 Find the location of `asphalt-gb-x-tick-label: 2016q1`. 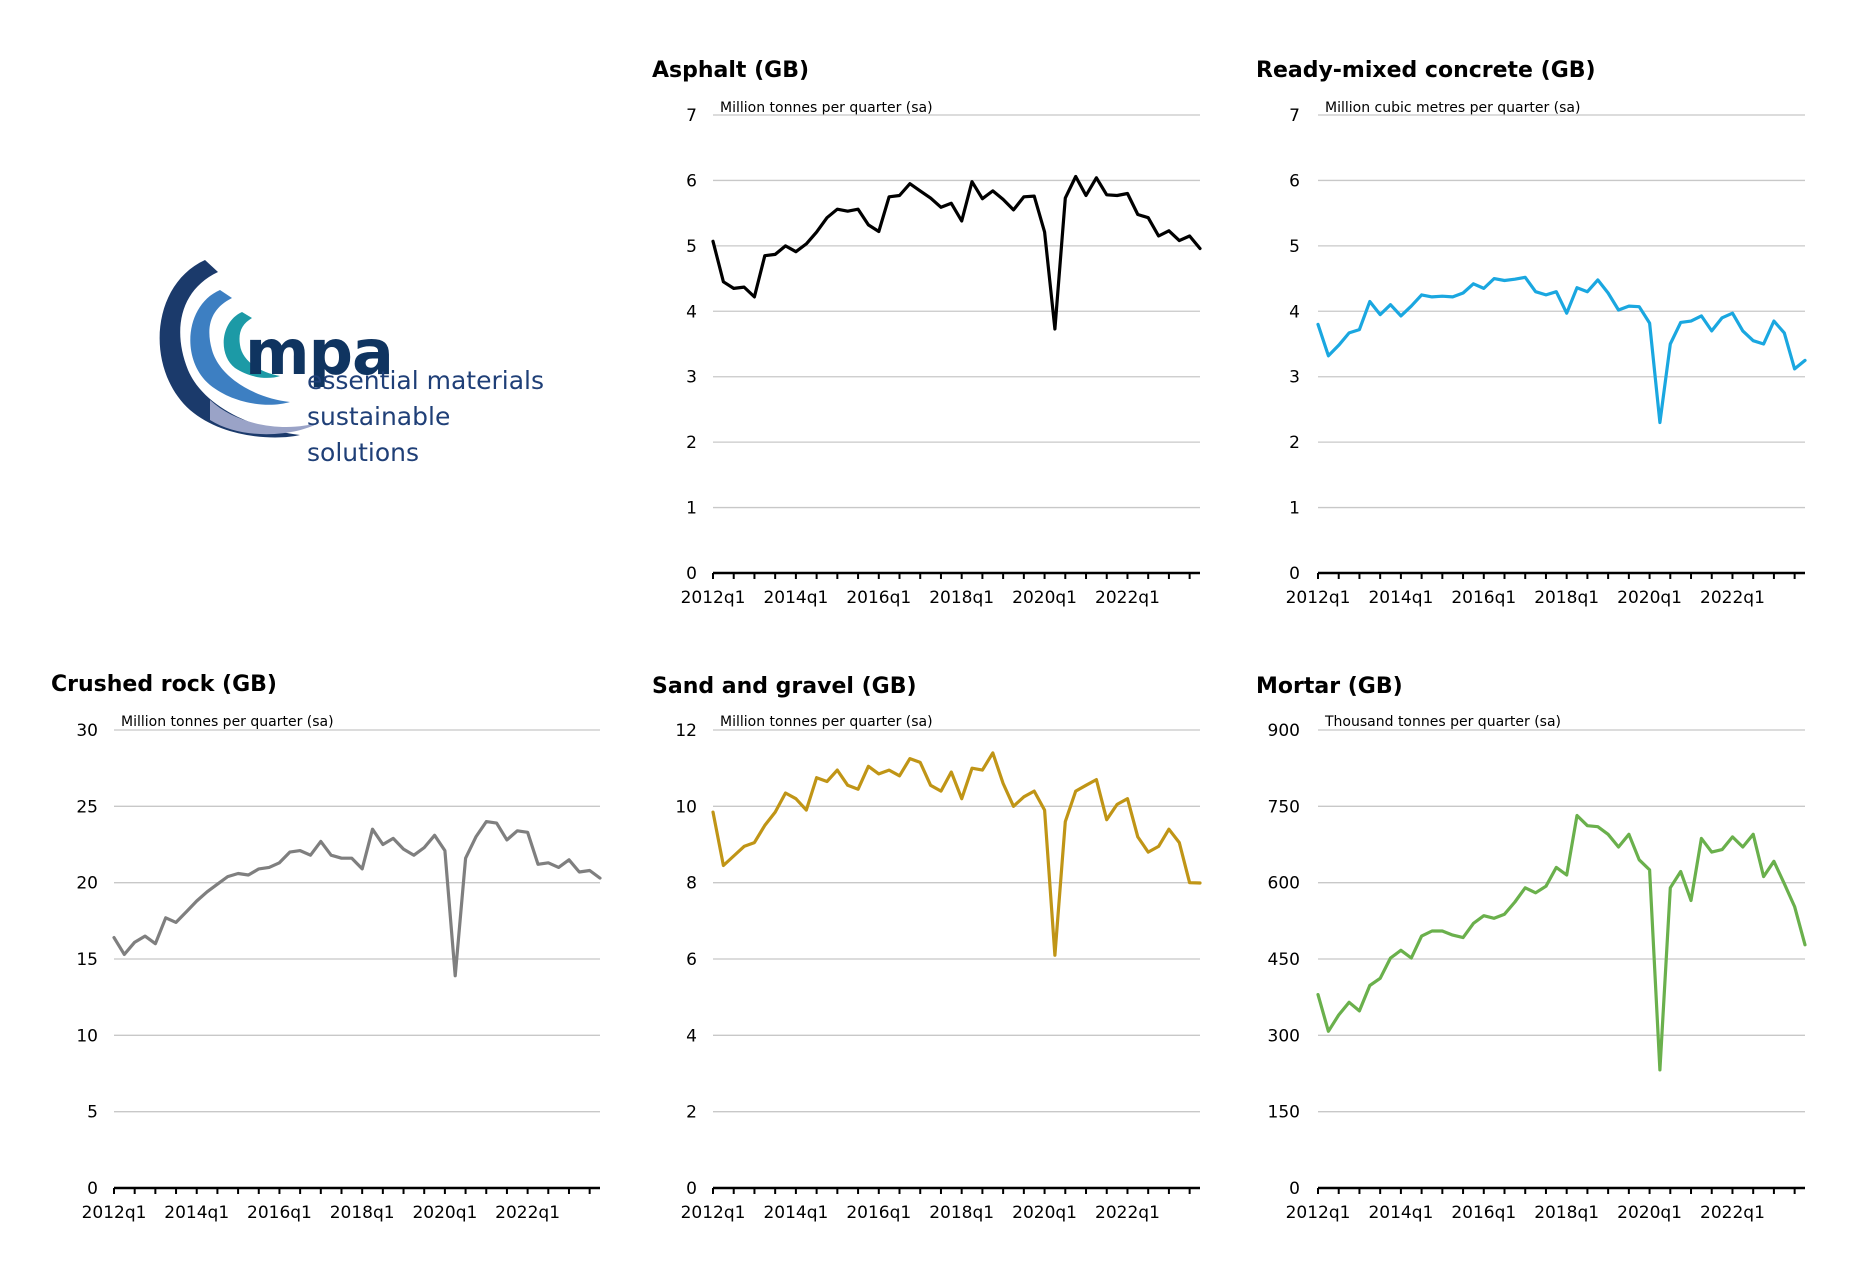

asphalt-gb-x-tick-label: 2016q1 is located at coordinates (878, 598).